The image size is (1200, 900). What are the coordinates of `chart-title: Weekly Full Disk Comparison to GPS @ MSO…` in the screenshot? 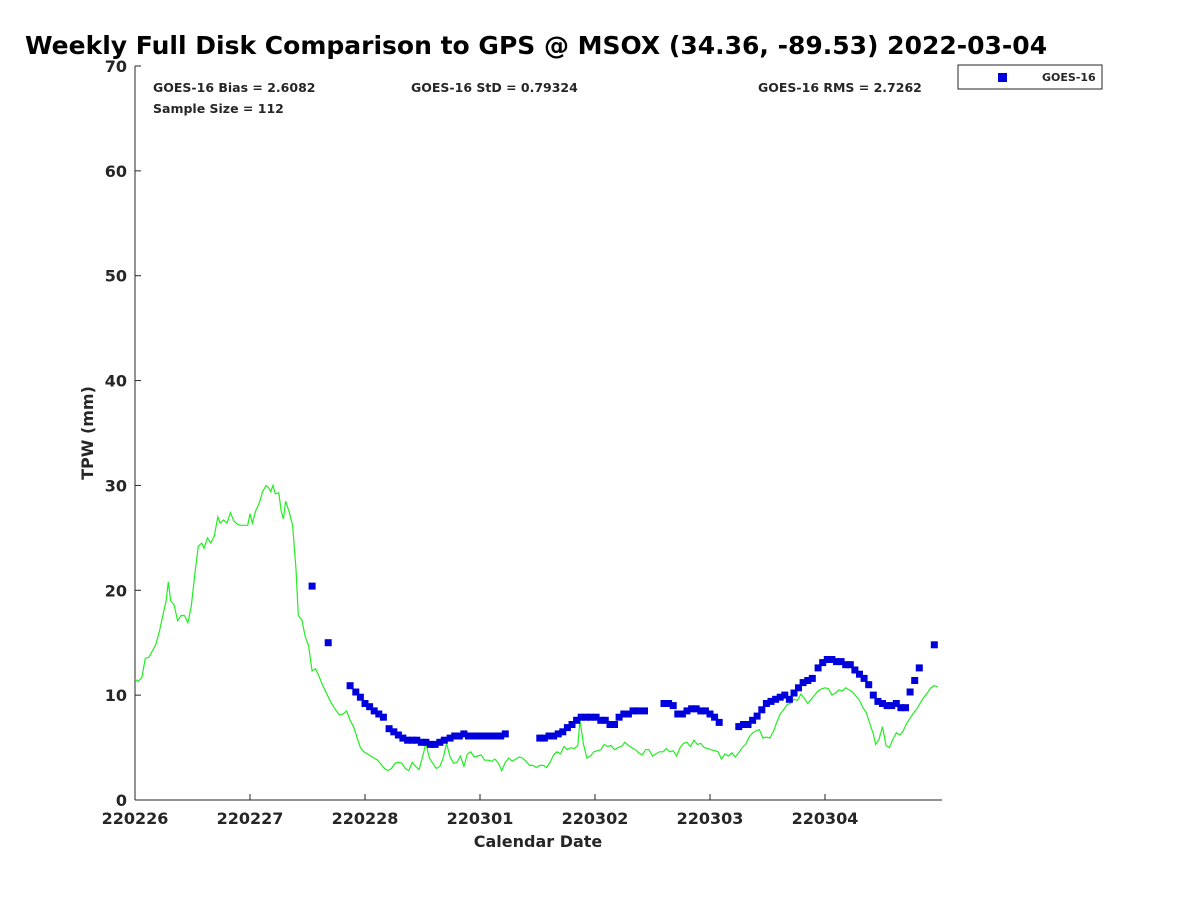 It's located at (536, 45).